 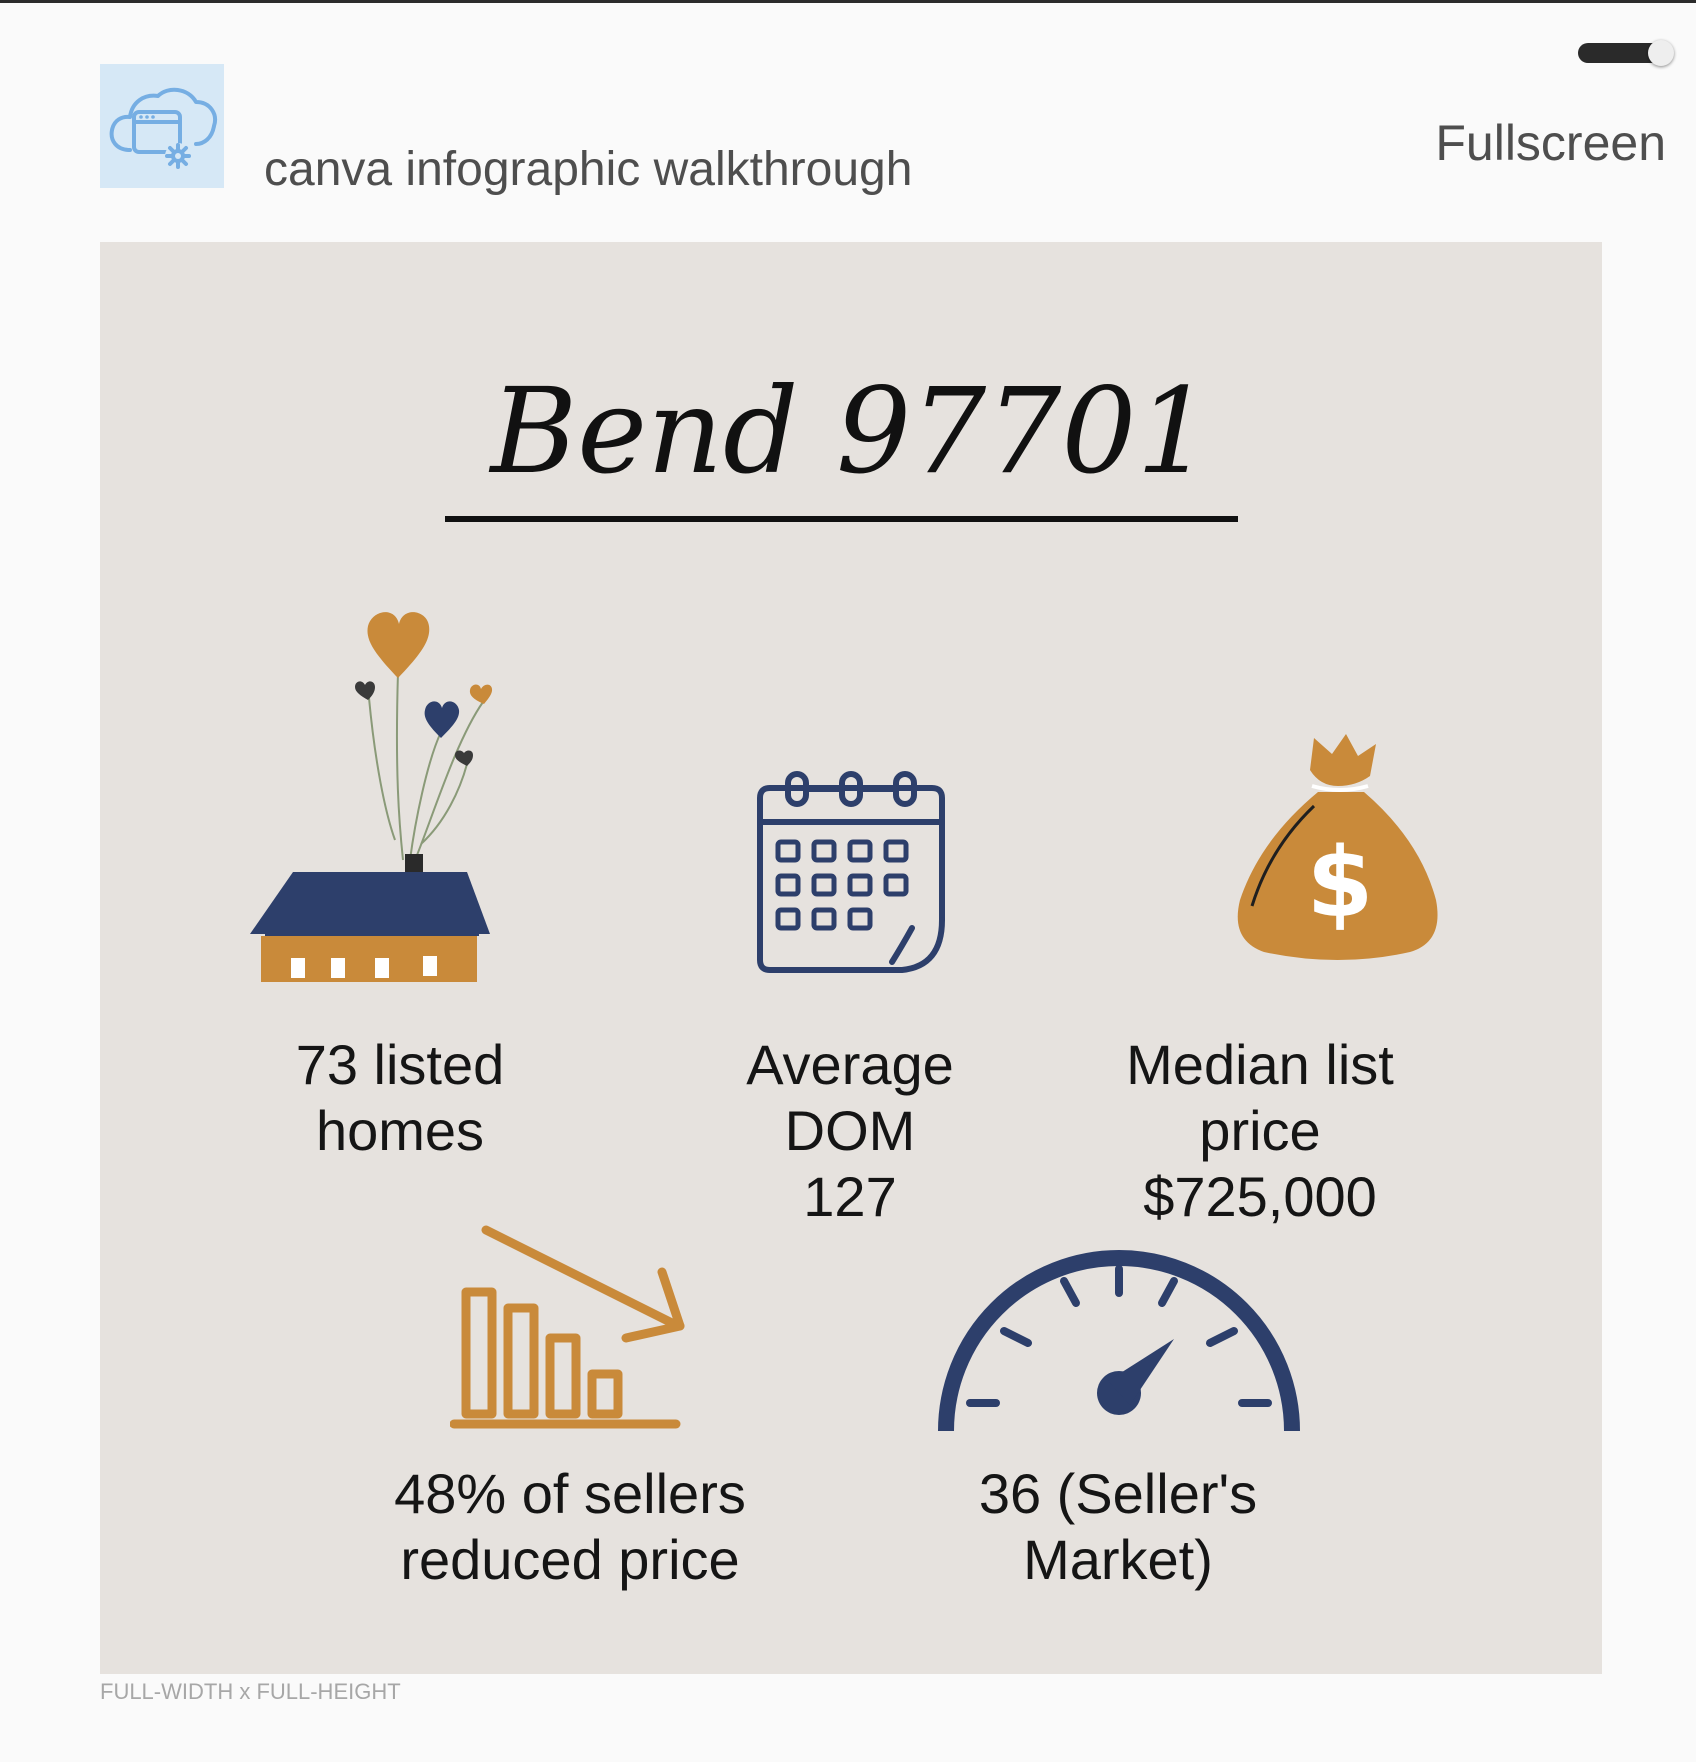 I want to click on stat-line: Median list, so click(x=1260, y=1064).